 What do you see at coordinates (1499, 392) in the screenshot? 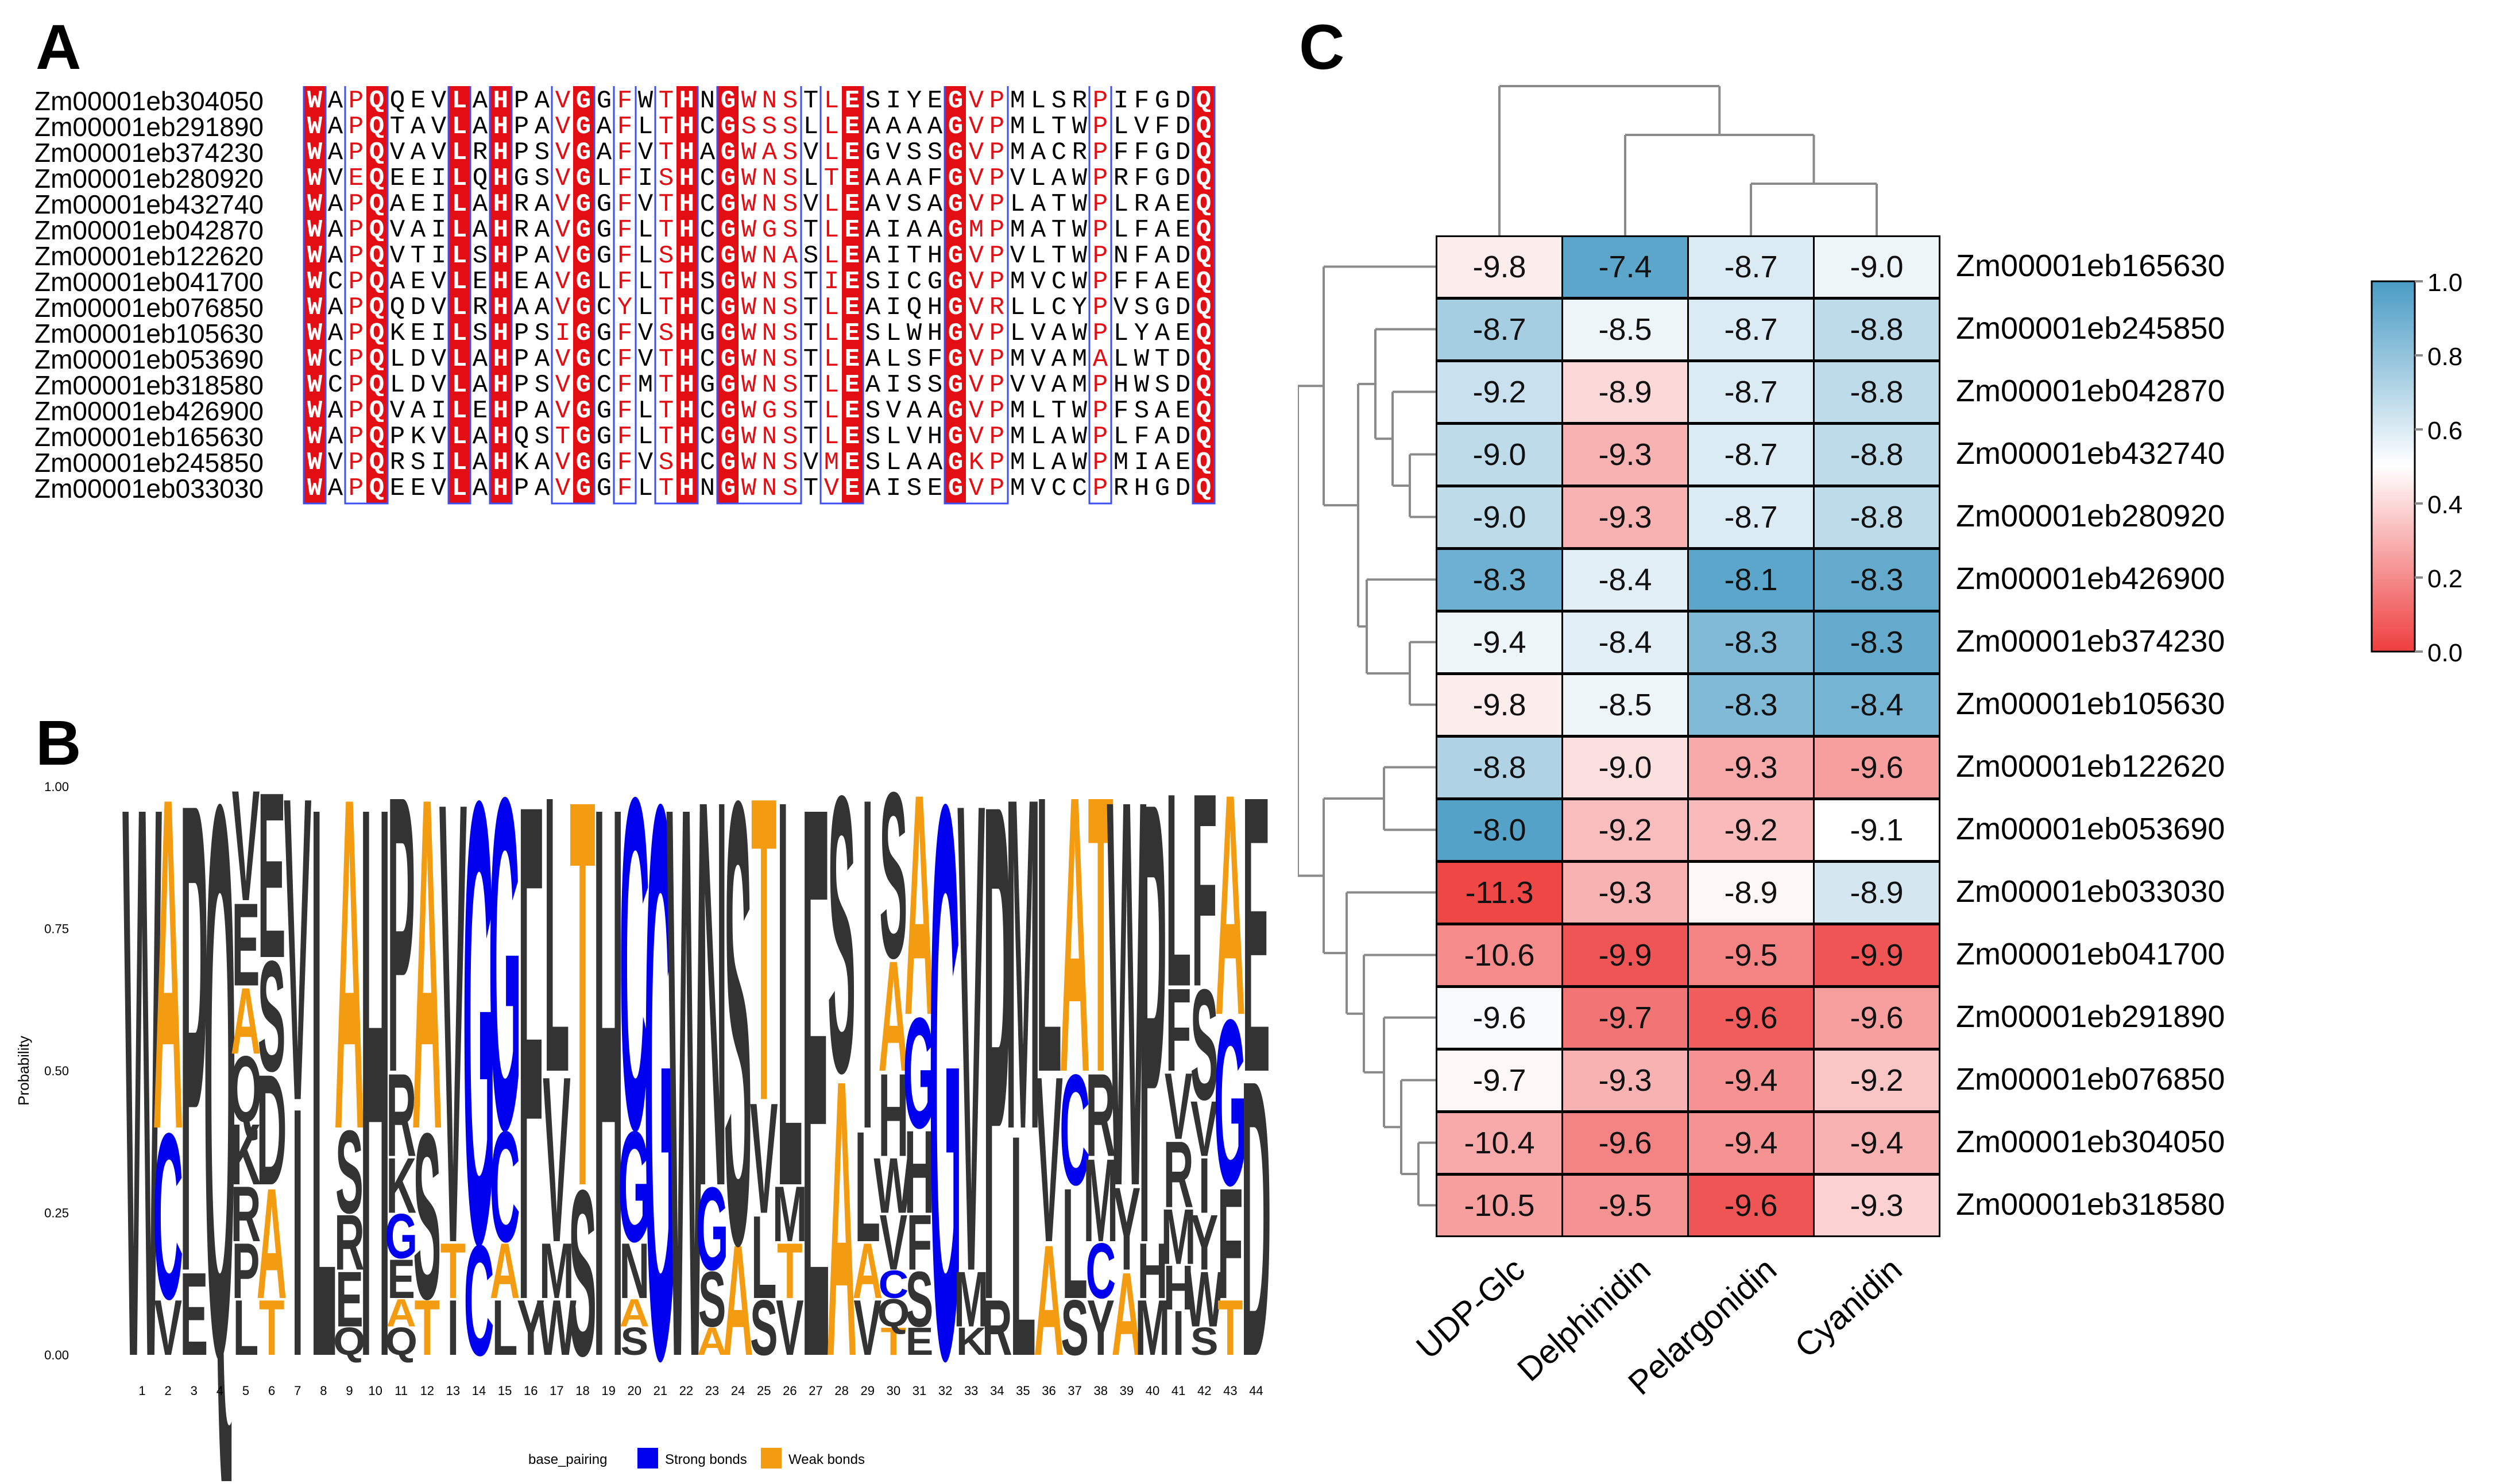
I see `heatmap-cell: -9.2` at bounding box center [1499, 392].